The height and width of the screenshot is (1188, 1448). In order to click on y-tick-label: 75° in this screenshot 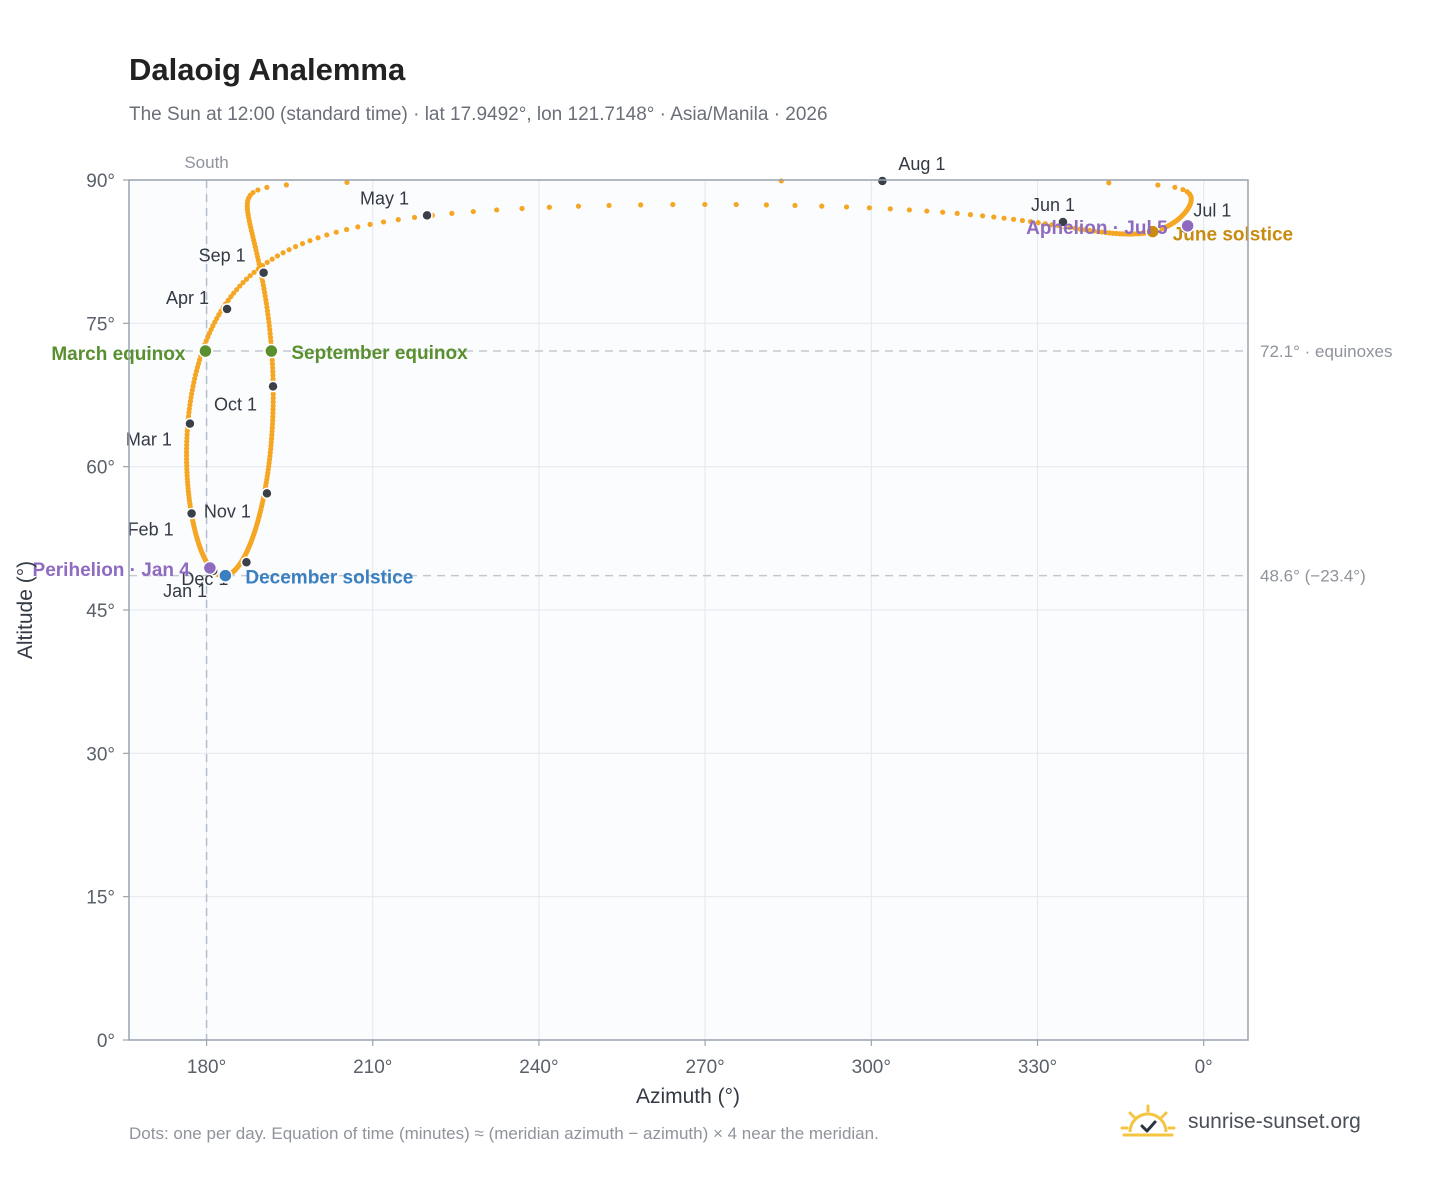, I will do `click(100, 324)`.